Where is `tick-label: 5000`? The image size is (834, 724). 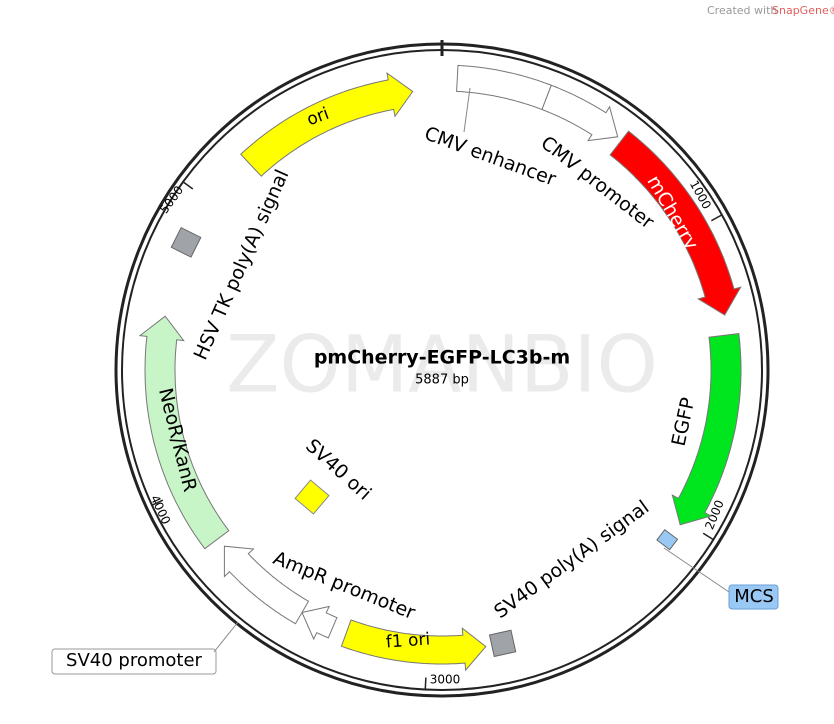 tick-label: 5000 is located at coordinates (171, 199).